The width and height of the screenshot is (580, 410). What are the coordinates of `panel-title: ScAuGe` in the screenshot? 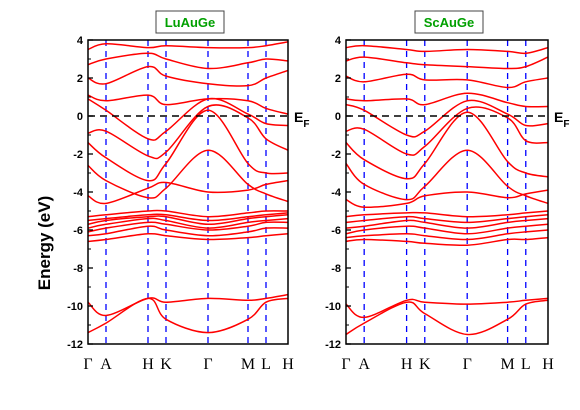 It's located at (449, 22).